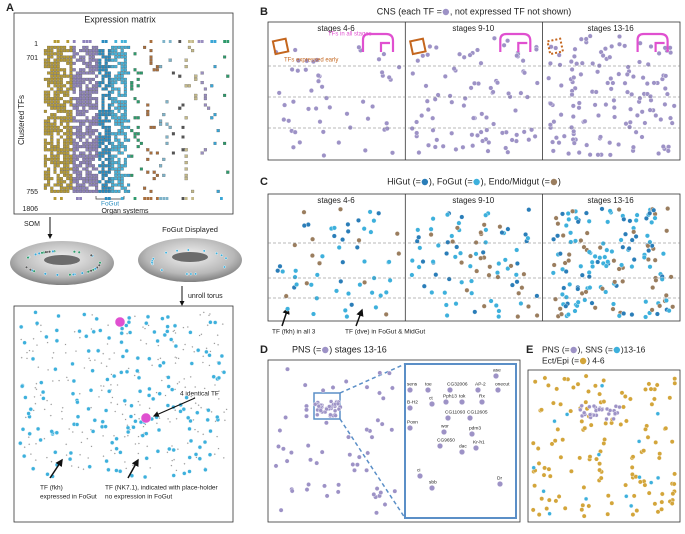  Describe the element at coordinates (445, 426) in the screenshot. I see `gene-label: wor` at that location.